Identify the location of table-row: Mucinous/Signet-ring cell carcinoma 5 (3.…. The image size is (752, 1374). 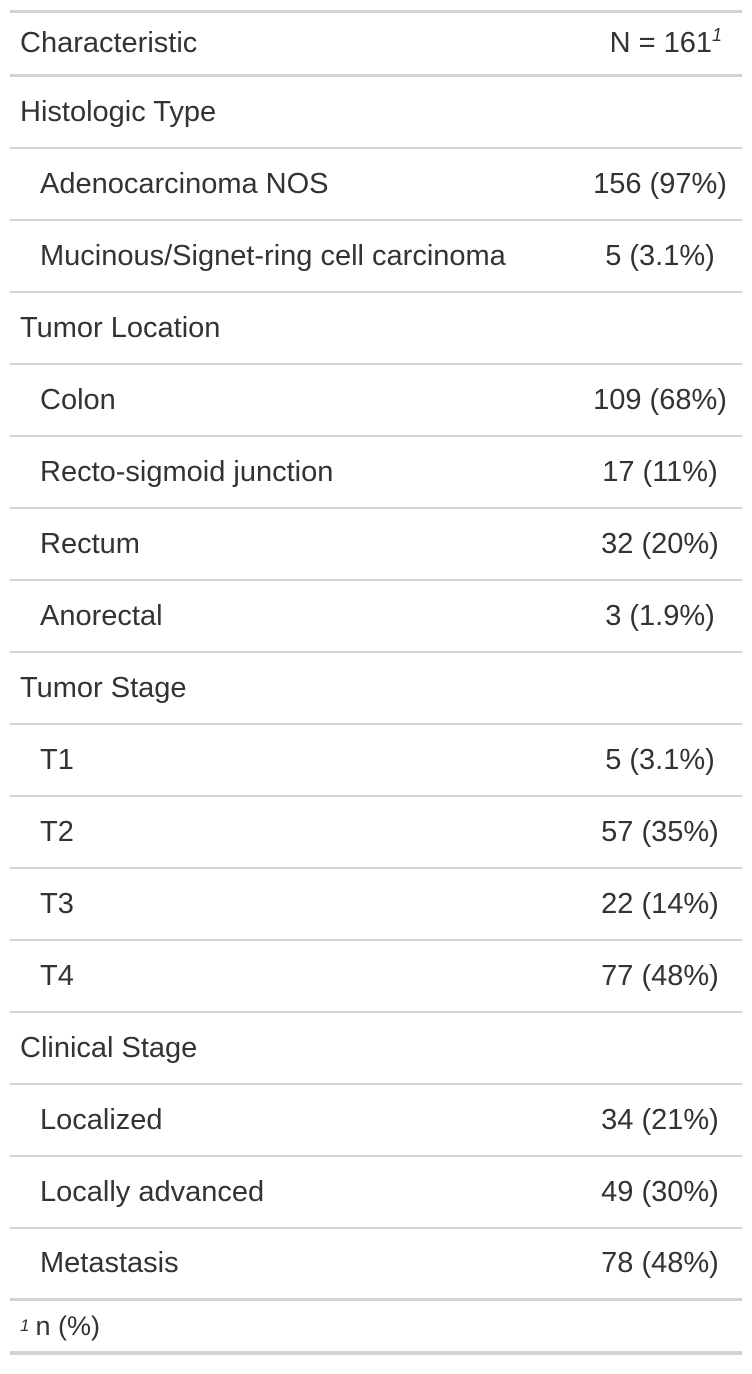
(376, 257).